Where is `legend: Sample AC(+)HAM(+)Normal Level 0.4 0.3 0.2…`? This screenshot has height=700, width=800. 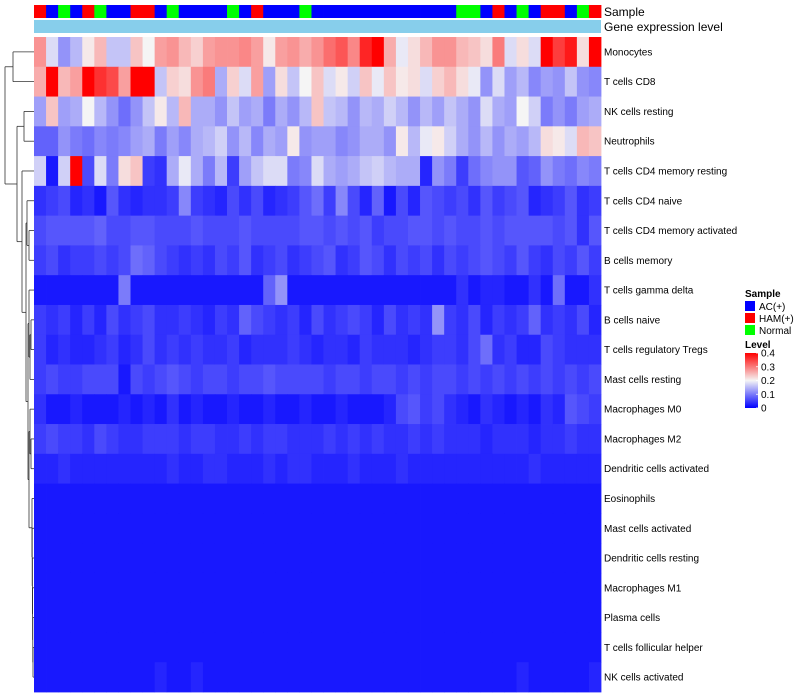 legend: Sample AC(+)HAM(+)Normal Level 0.4 0.3 0.2… is located at coordinates (769, 352).